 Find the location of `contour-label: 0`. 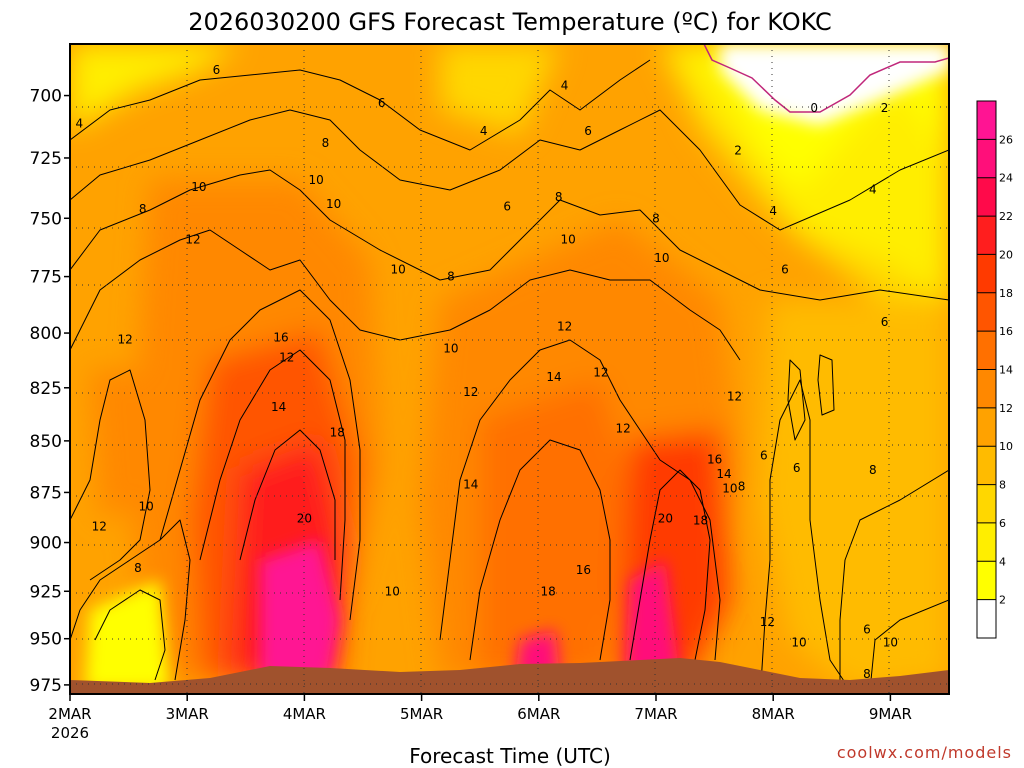

contour-label: 0 is located at coordinates (814, 108).